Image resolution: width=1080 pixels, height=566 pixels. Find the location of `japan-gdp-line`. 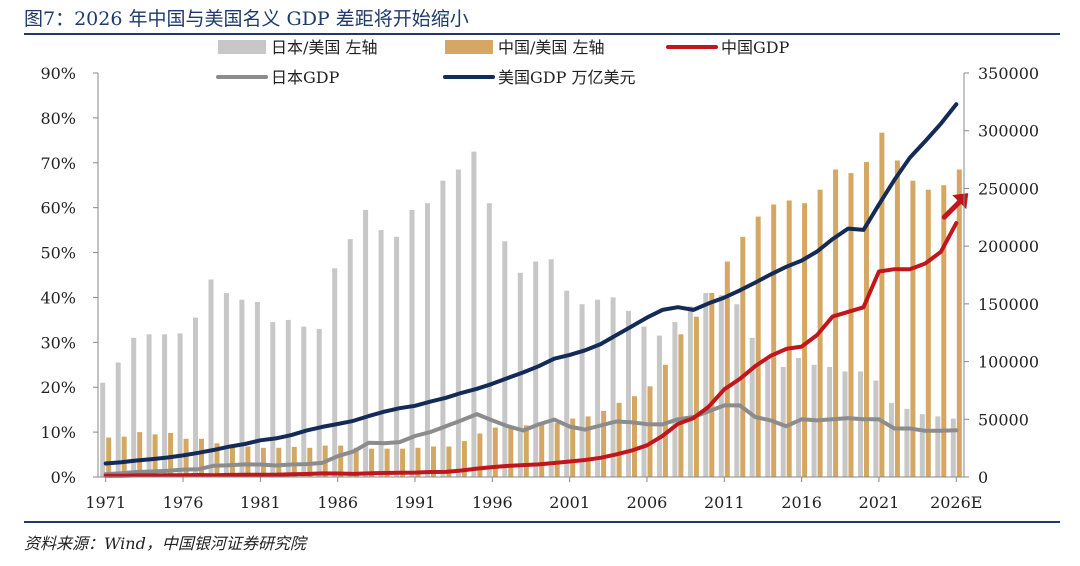

japan-gdp-line is located at coordinates (531, 440).